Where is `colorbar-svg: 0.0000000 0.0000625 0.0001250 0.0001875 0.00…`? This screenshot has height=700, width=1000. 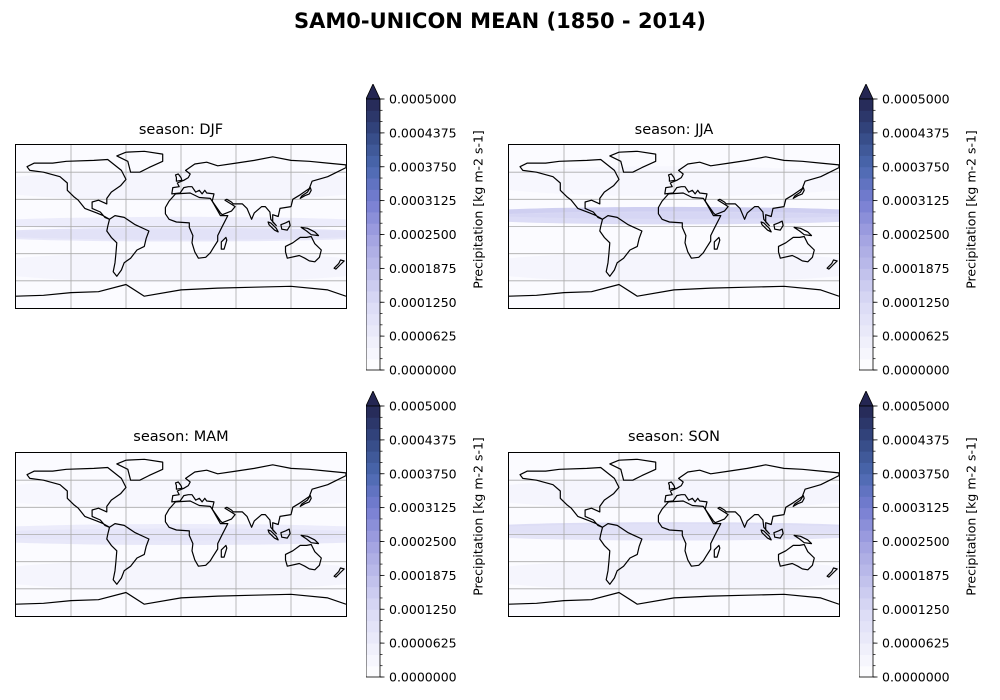 colorbar-svg: 0.0000000 0.0000625 0.0001250 0.0001875 0.00… is located at coordinates (904, 230).